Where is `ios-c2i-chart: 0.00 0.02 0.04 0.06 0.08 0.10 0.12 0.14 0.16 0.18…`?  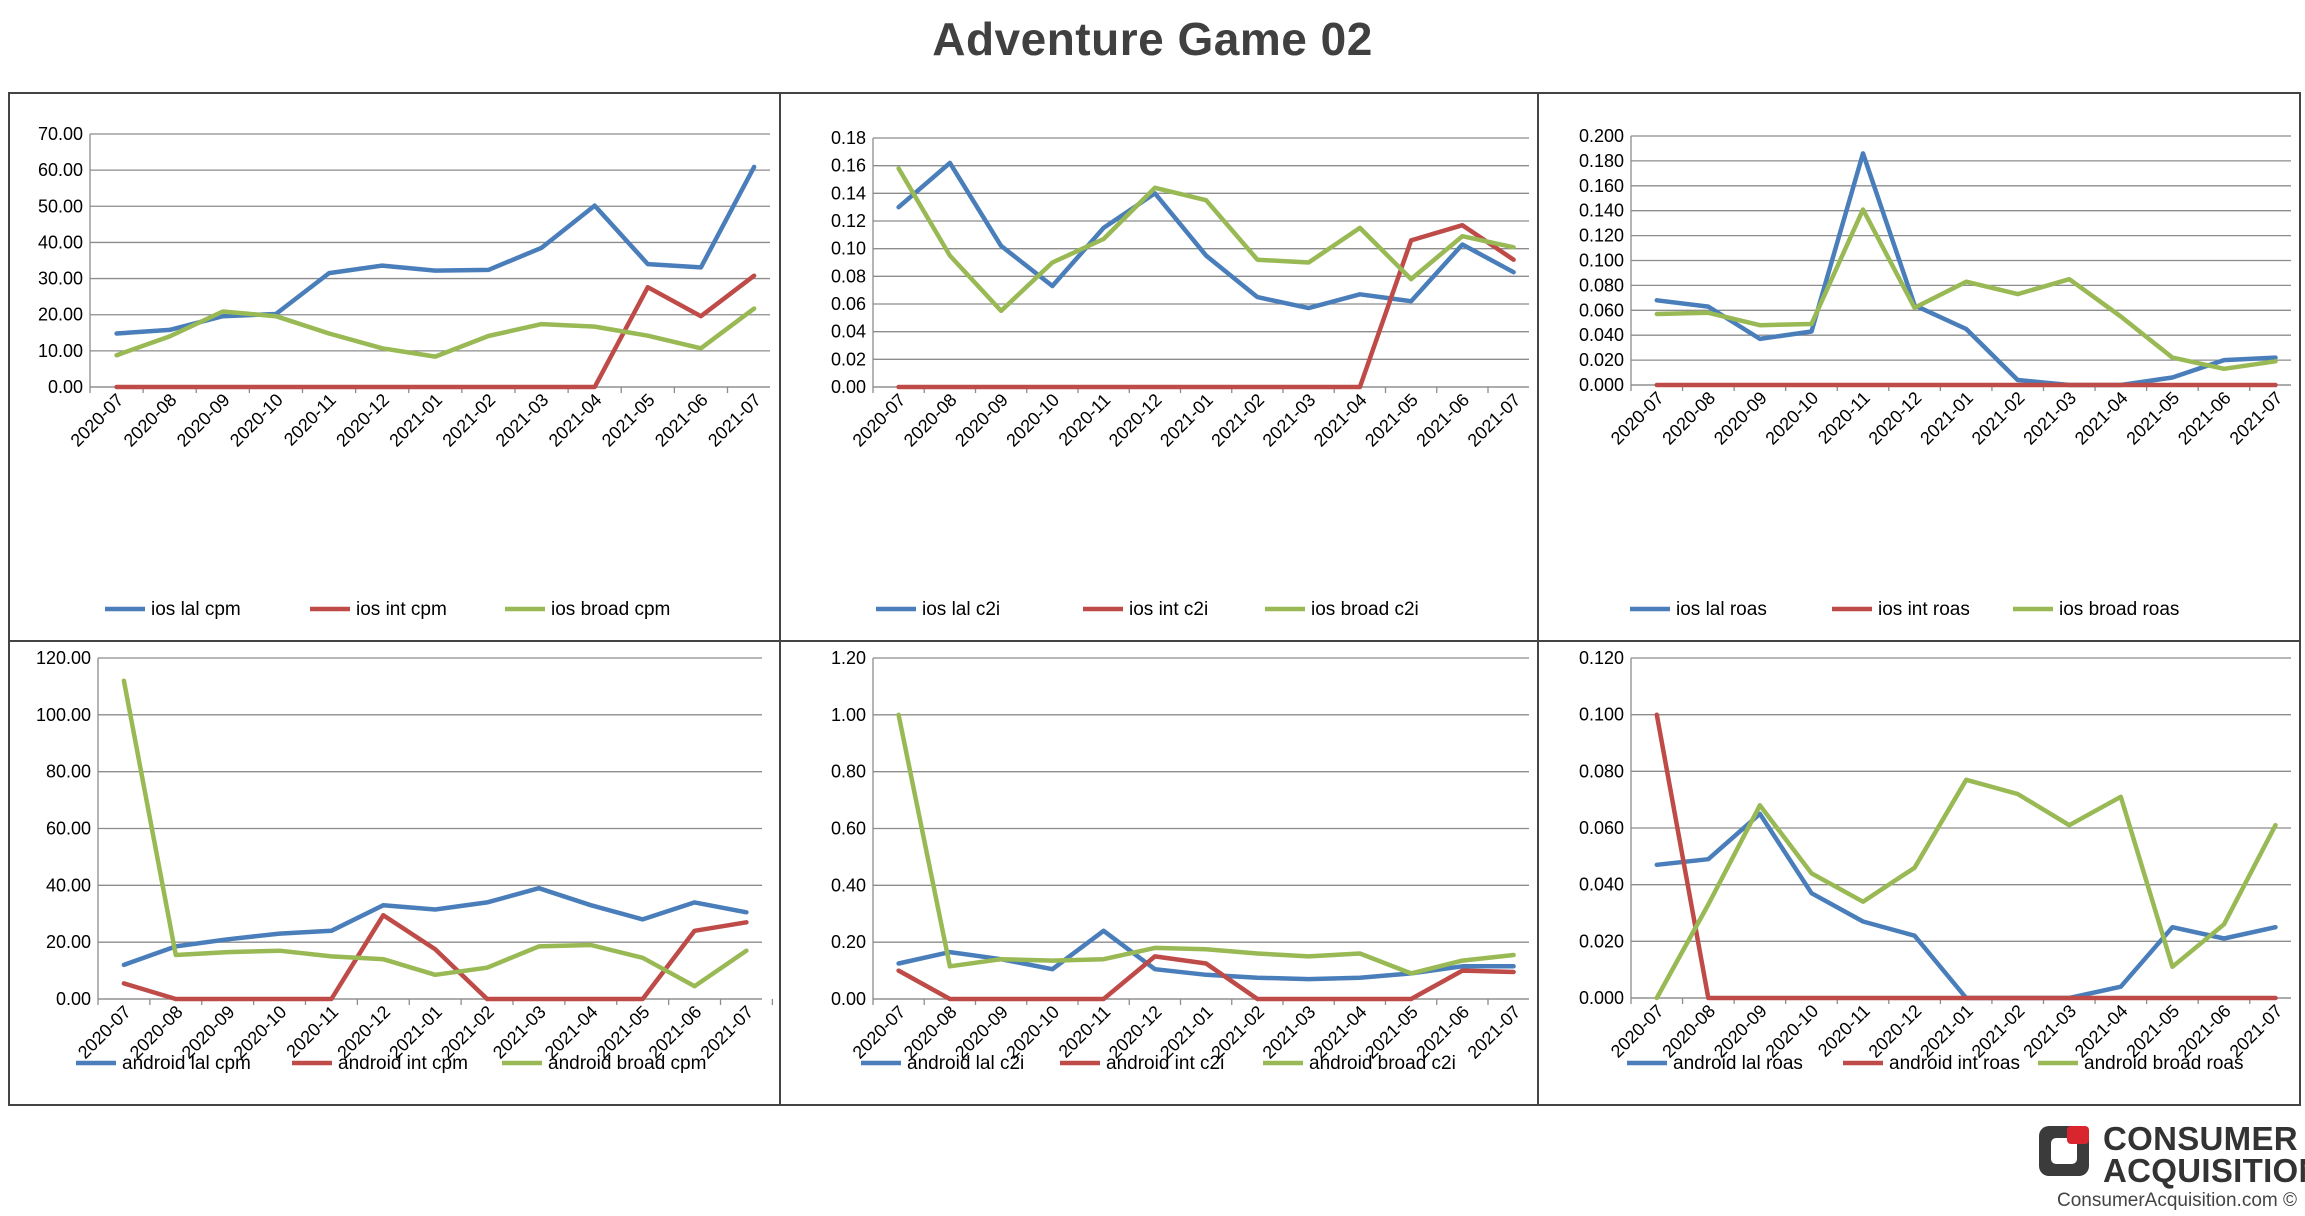 ios-c2i-chart: 0.00 0.02 0.04 0.06 0.08 0.10 0.12 0.14 0.16 0.18… is located at coordinates (1180, 374).